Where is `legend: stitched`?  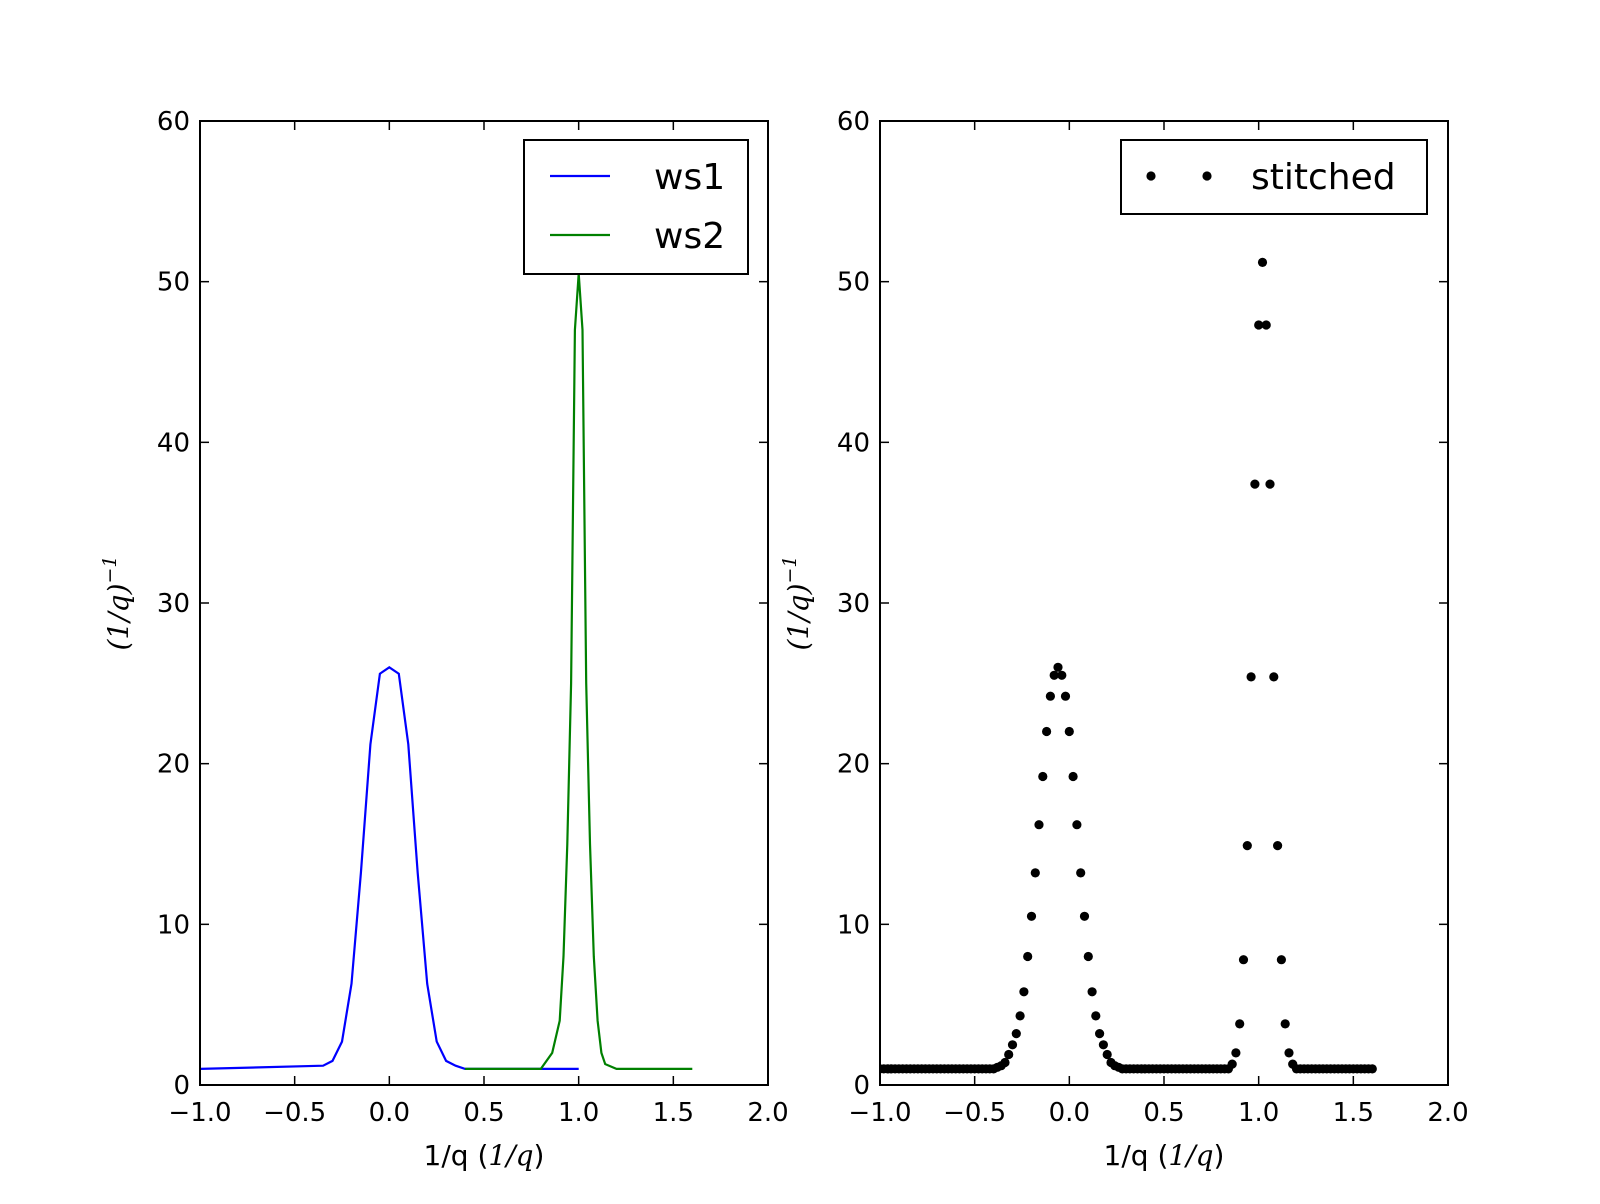 legend: stitched is located at coordinates (1274, 177).